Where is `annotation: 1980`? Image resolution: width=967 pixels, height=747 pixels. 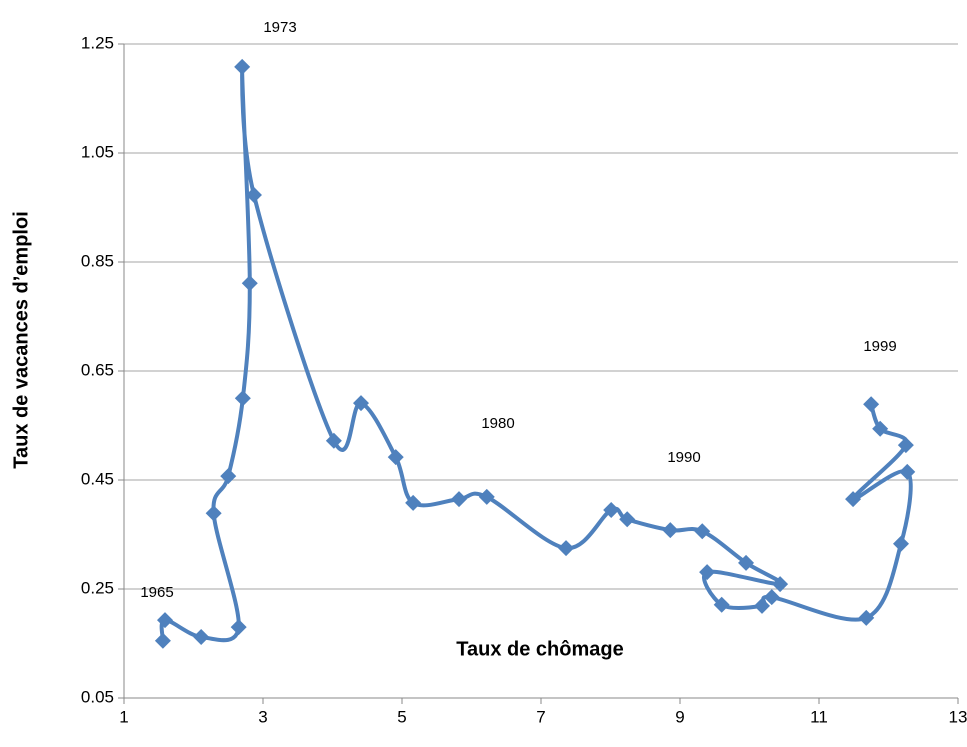
annotation: 1980 is located at coordinates (497, 423).